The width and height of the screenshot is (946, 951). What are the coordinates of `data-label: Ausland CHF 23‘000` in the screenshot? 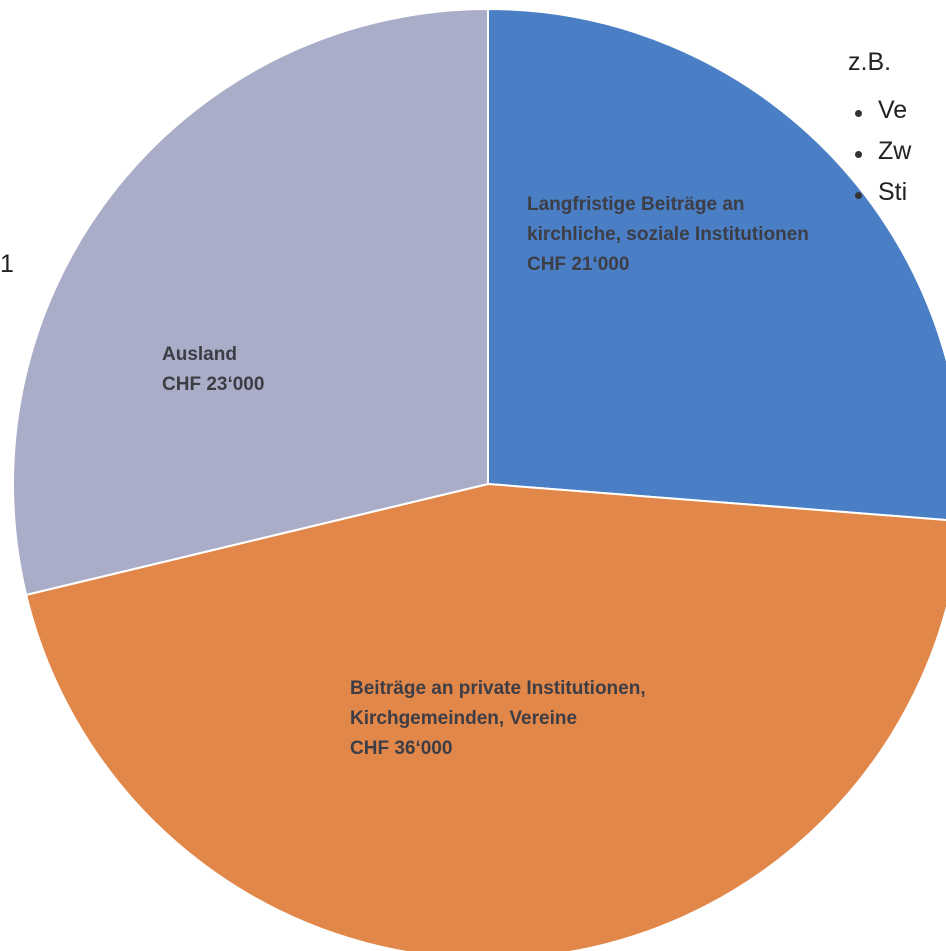 It's located at (262, 370).